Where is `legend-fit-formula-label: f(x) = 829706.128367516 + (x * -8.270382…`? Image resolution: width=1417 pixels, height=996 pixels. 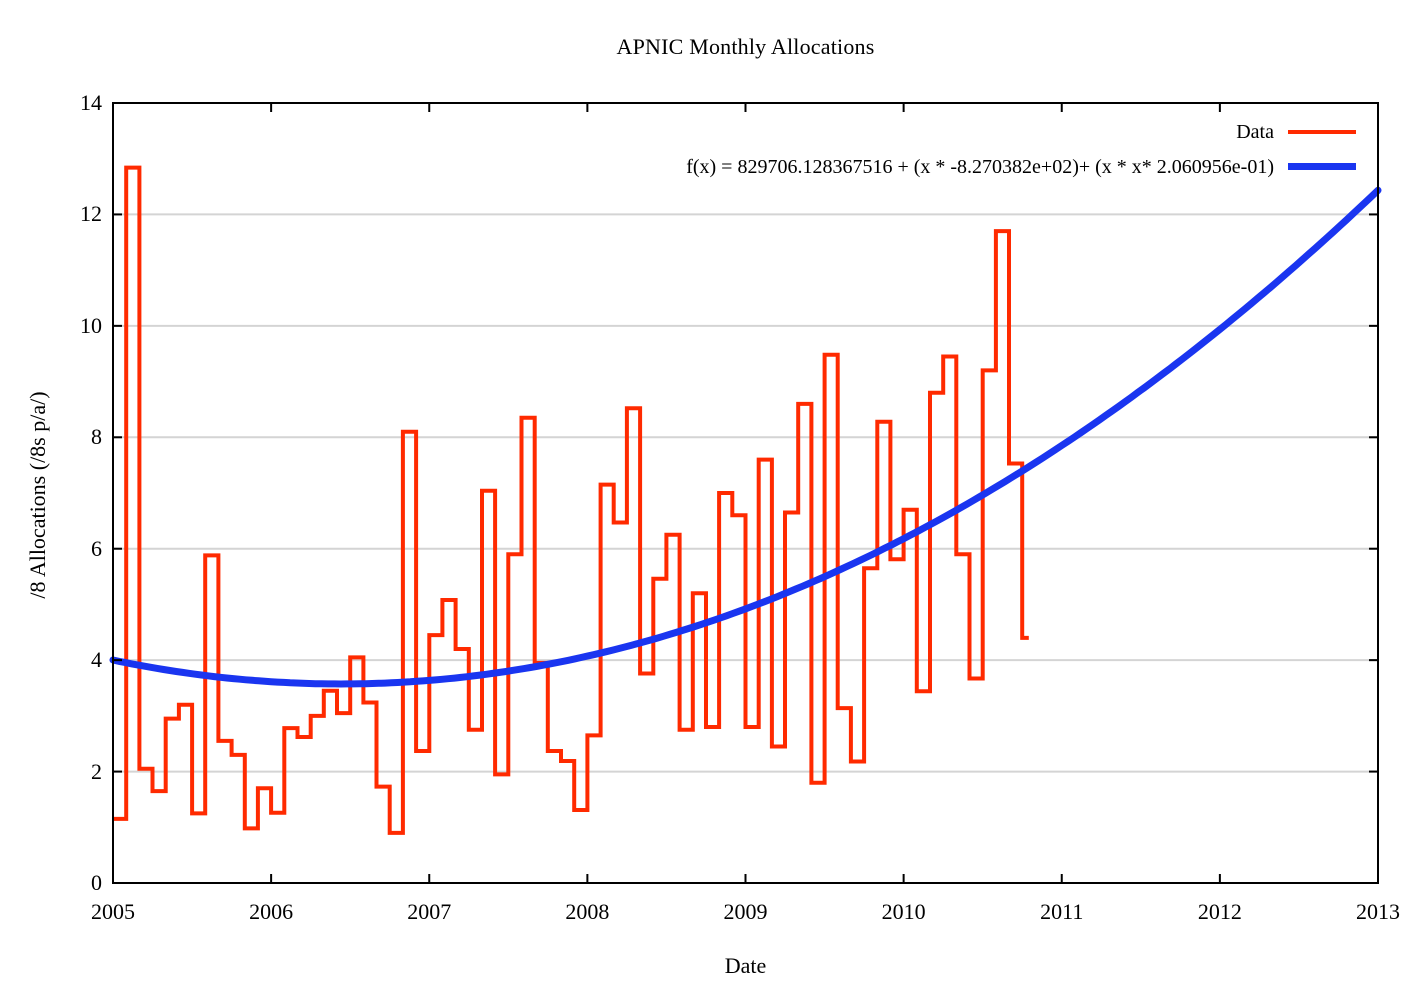 legend-fit-formula-label: f(x) = 829706.128367516 + (x * -8.270382… is located at coordinates (980, 167).